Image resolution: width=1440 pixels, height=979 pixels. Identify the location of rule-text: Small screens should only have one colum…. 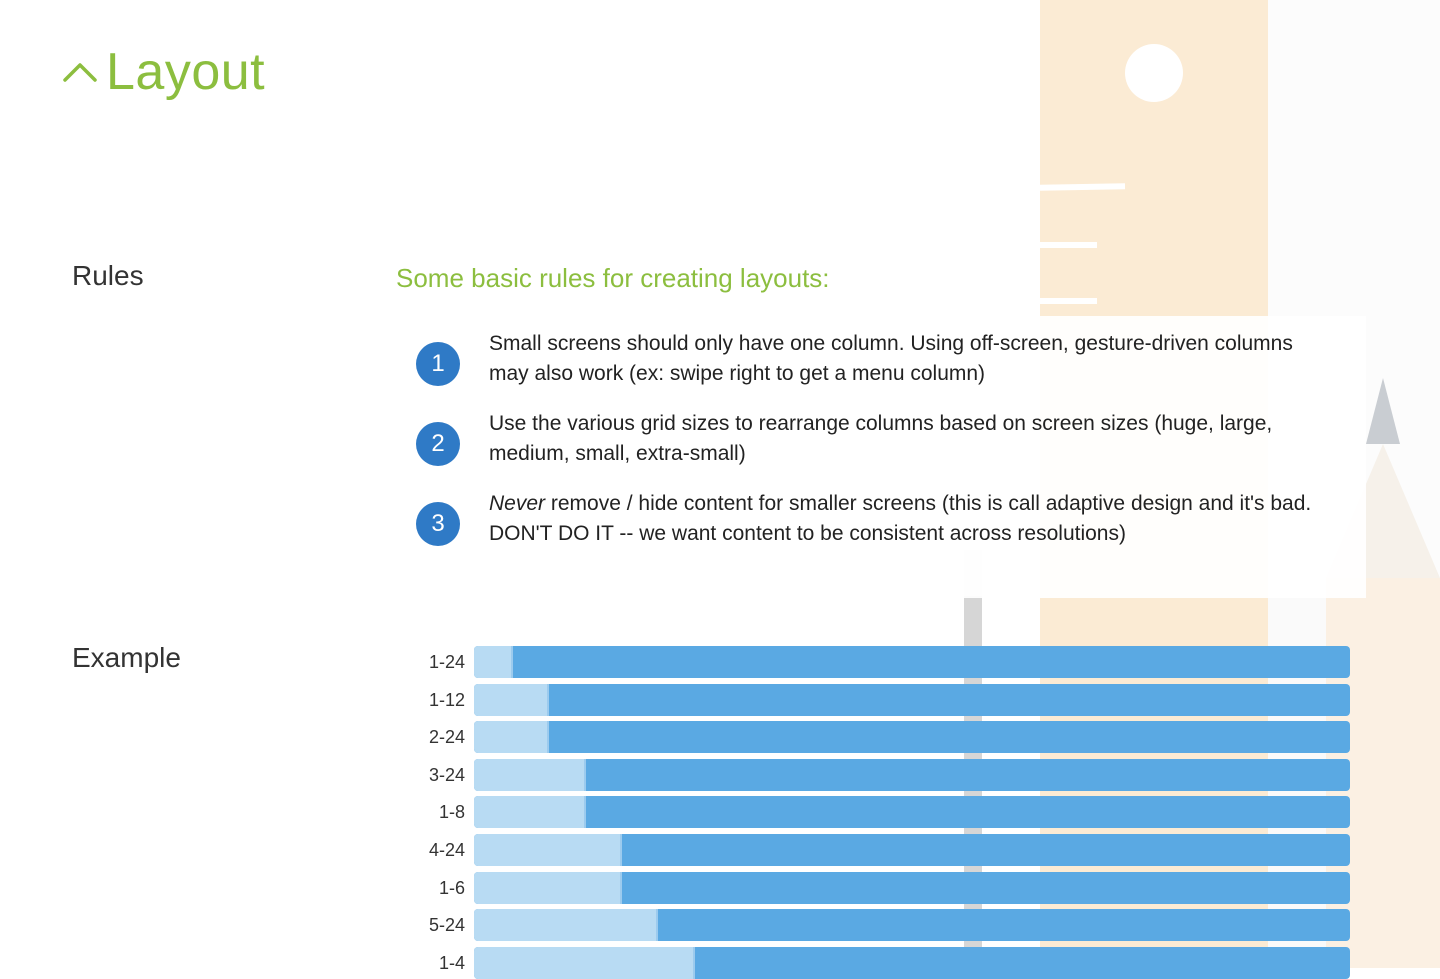
(912, 359).